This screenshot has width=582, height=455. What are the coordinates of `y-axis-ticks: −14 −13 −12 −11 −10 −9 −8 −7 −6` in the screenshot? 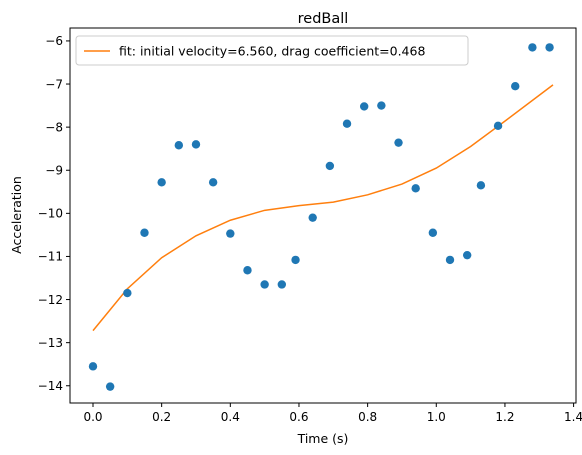 It's located at (54, 213).